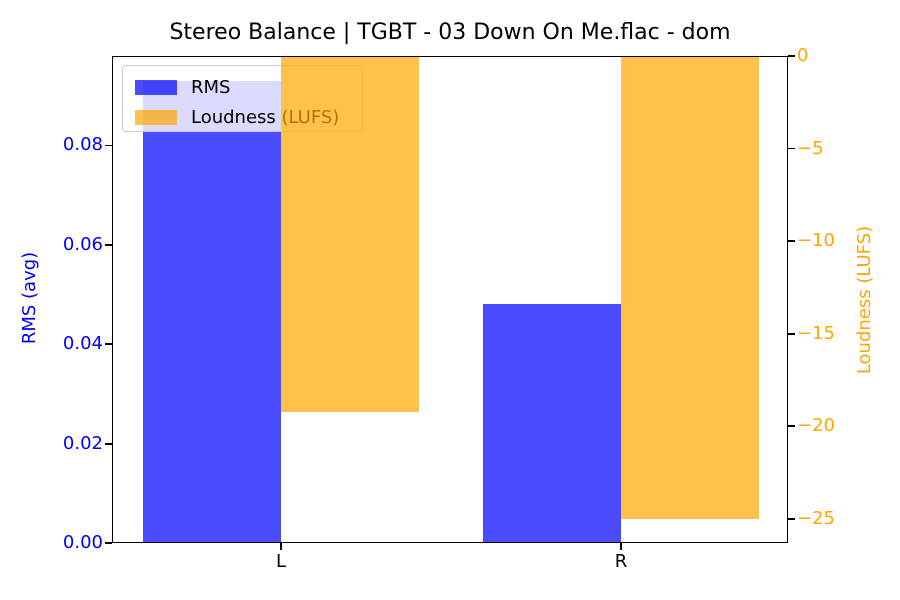 The image size is (900, 600). What do you see at coordinates (816, 518) in the screenshot?
I see `y-tick-label-right: −25` at bounding box center [816, 518].